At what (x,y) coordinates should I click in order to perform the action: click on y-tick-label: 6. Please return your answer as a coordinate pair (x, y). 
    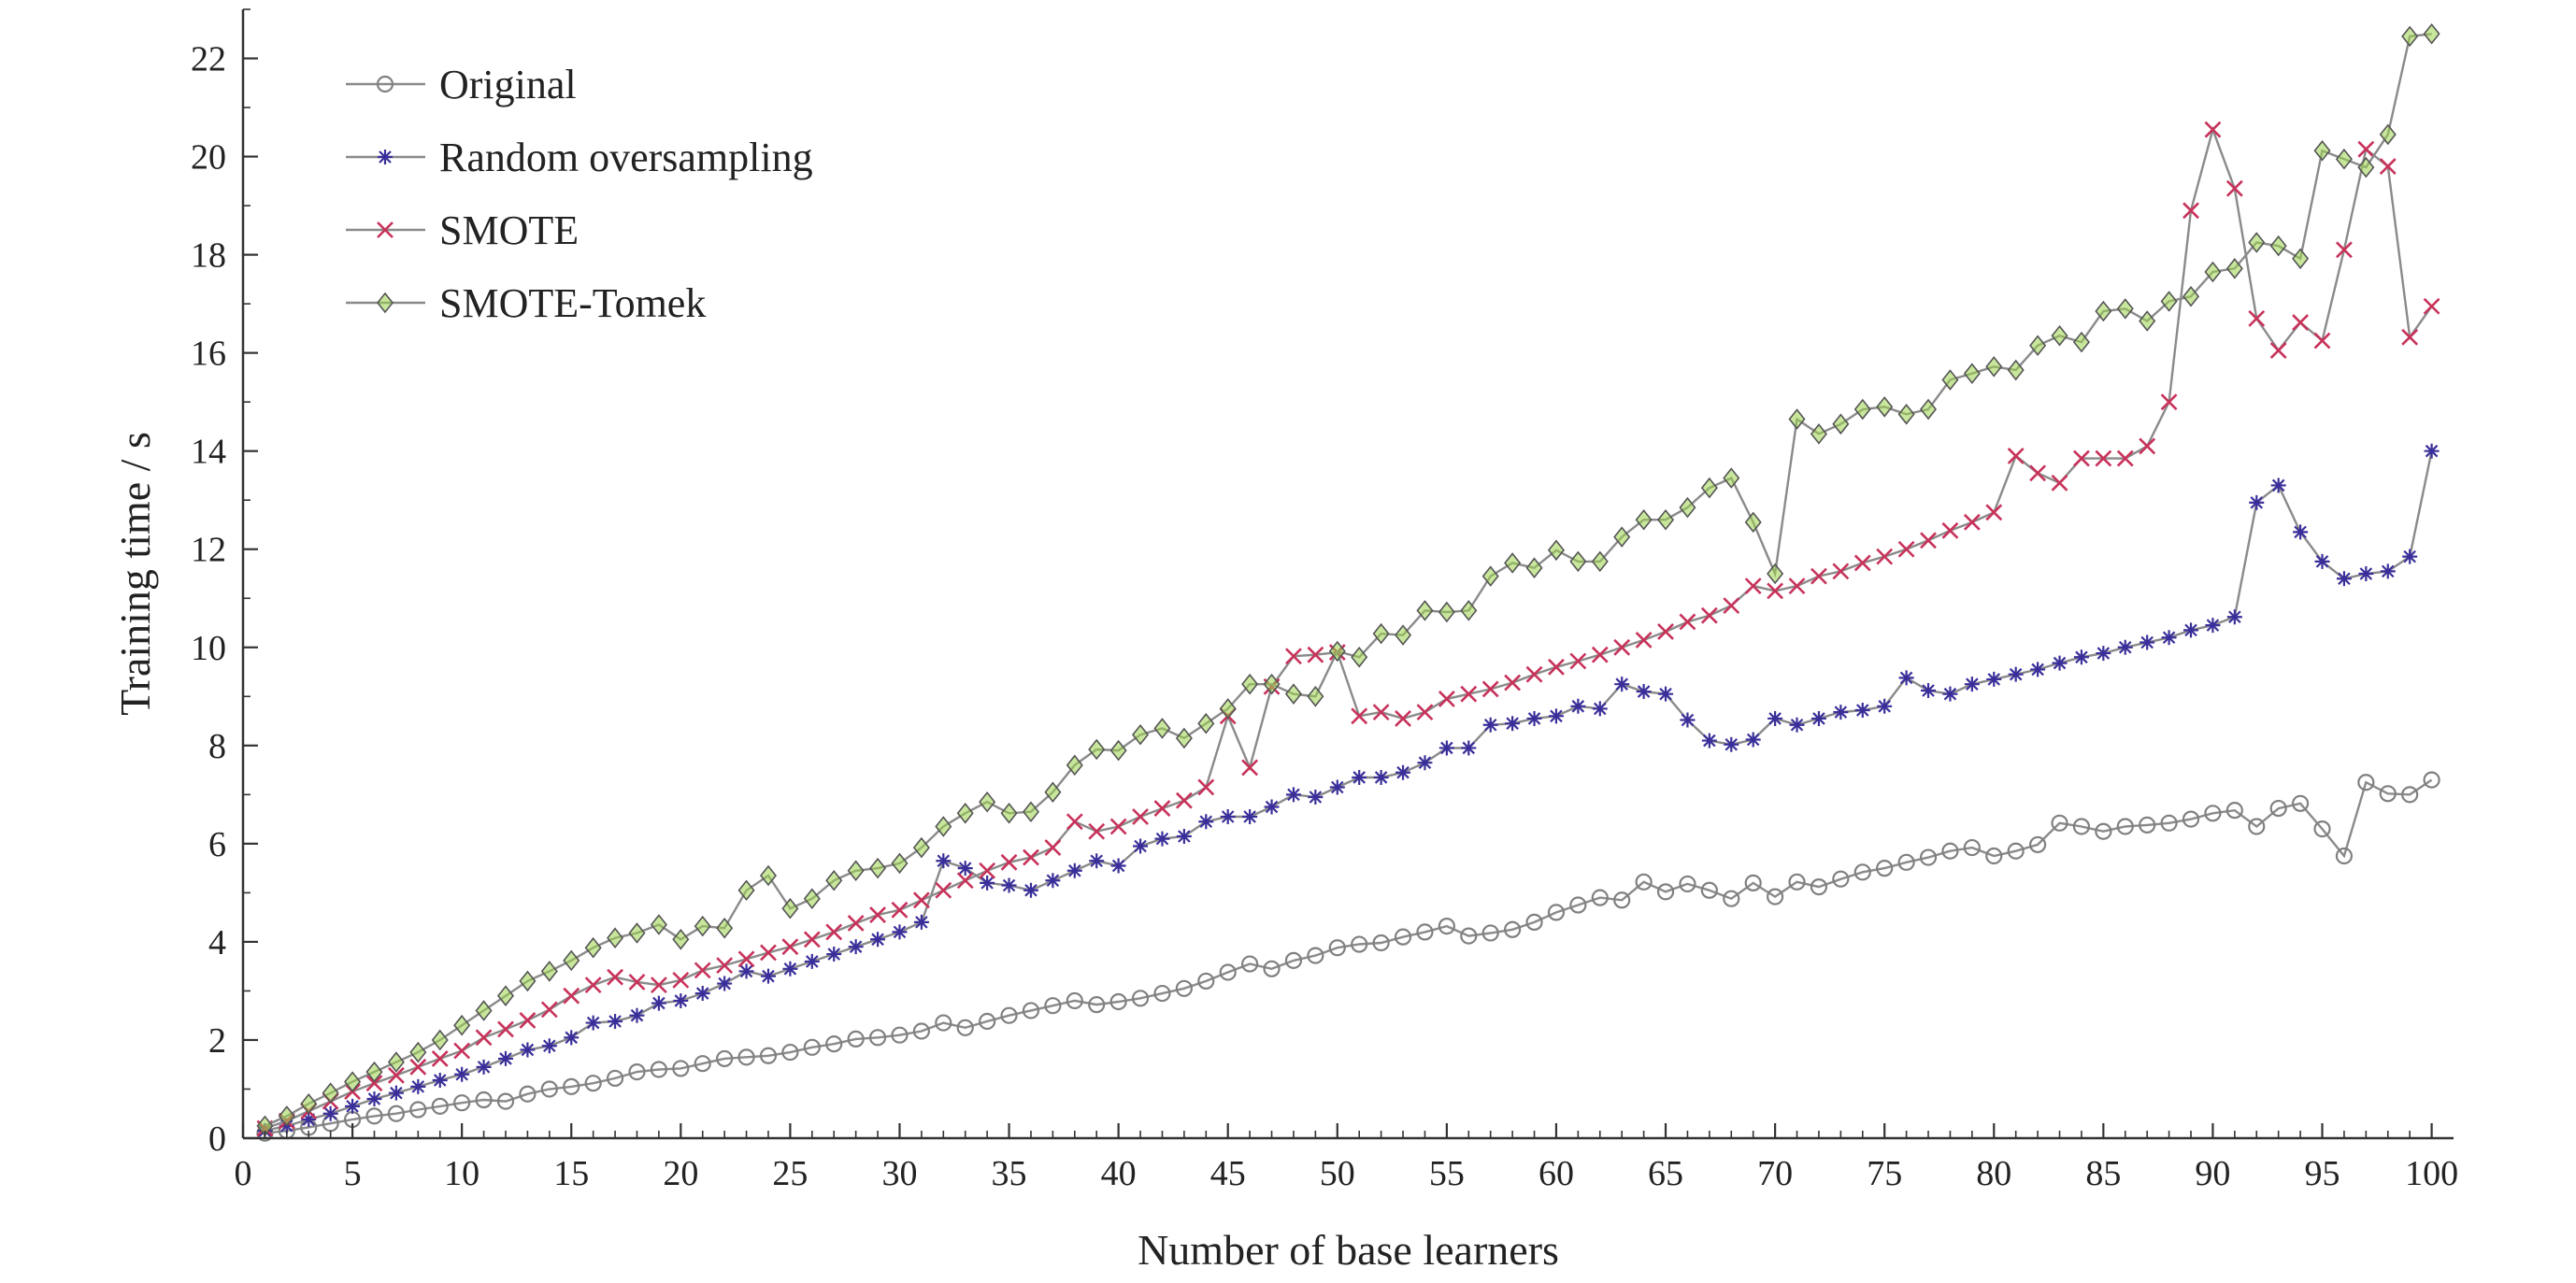
    Looking at the image, I should click on (217, 844).